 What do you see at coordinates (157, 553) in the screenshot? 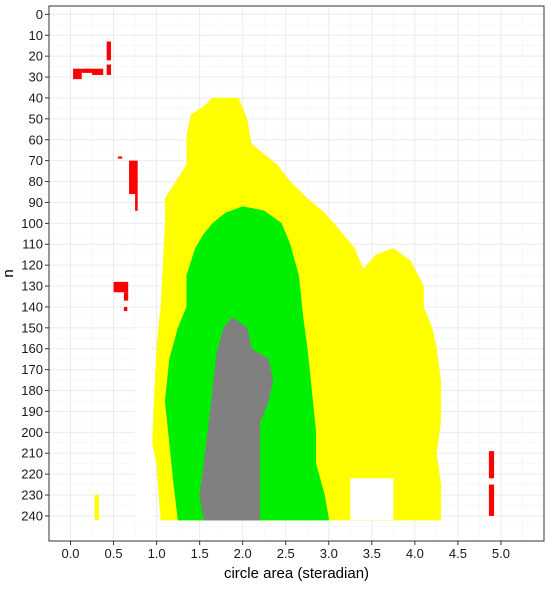
I see `x-tick-label: 1.0` at bounding box center [157, 553].